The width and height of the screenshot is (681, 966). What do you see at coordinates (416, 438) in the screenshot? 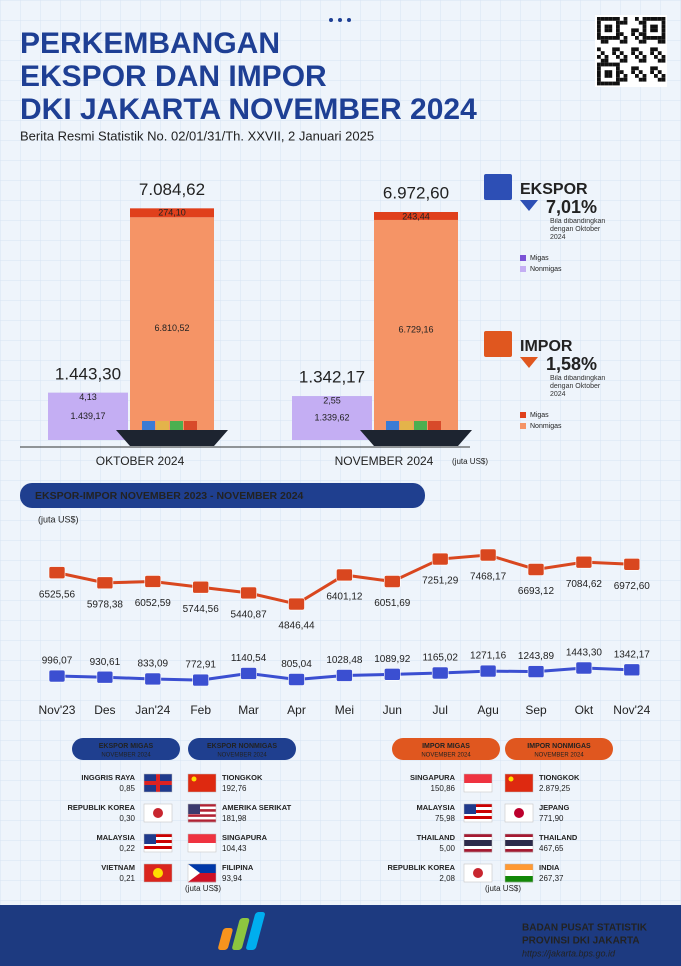
I see `hull` at bounding box center [416, 438].